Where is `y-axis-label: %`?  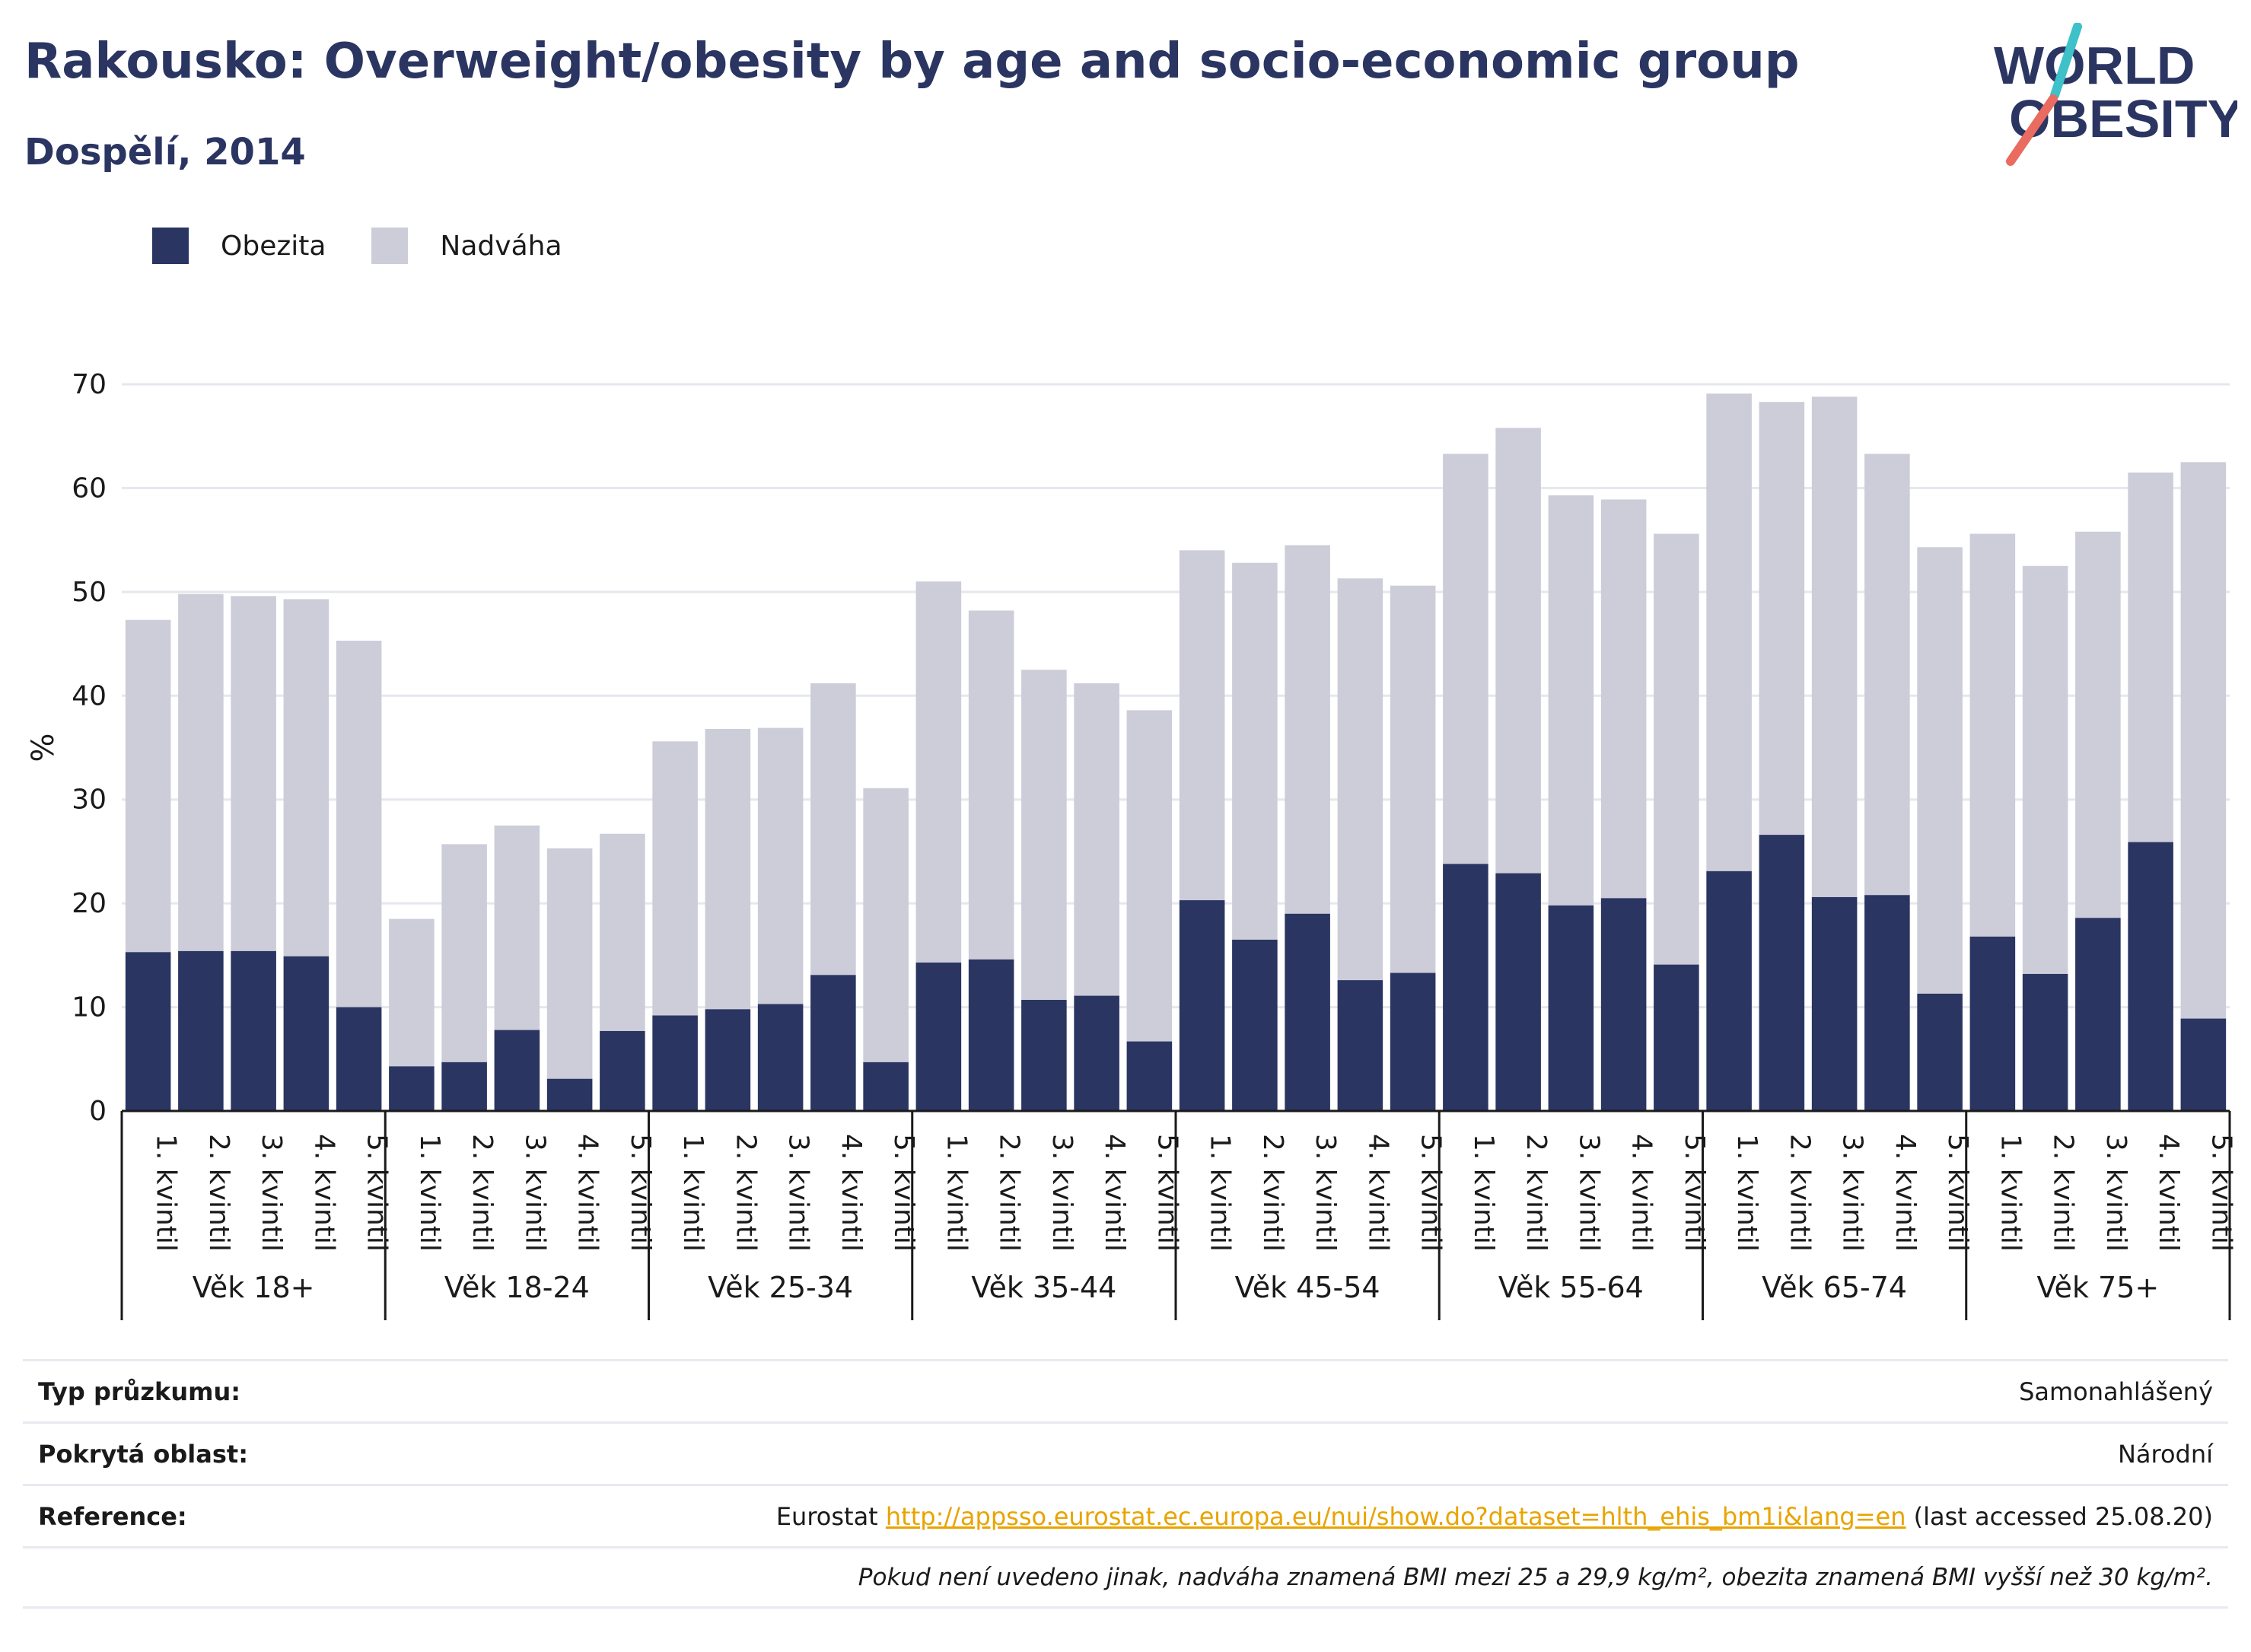 y-axis-label: % is located at coordinates (43, 747).